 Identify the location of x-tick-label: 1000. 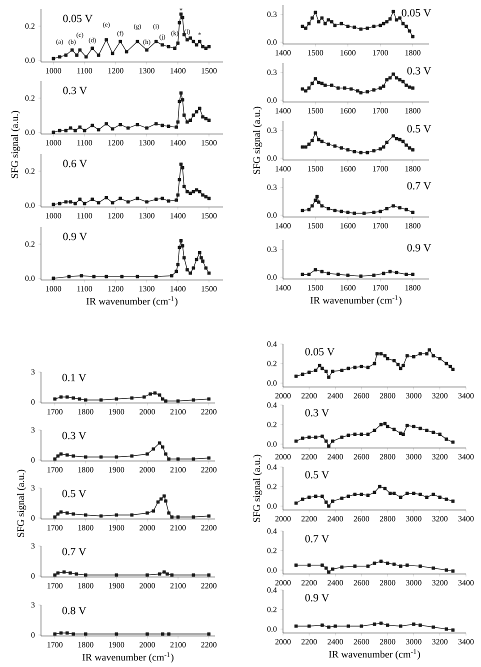
(54, 143).